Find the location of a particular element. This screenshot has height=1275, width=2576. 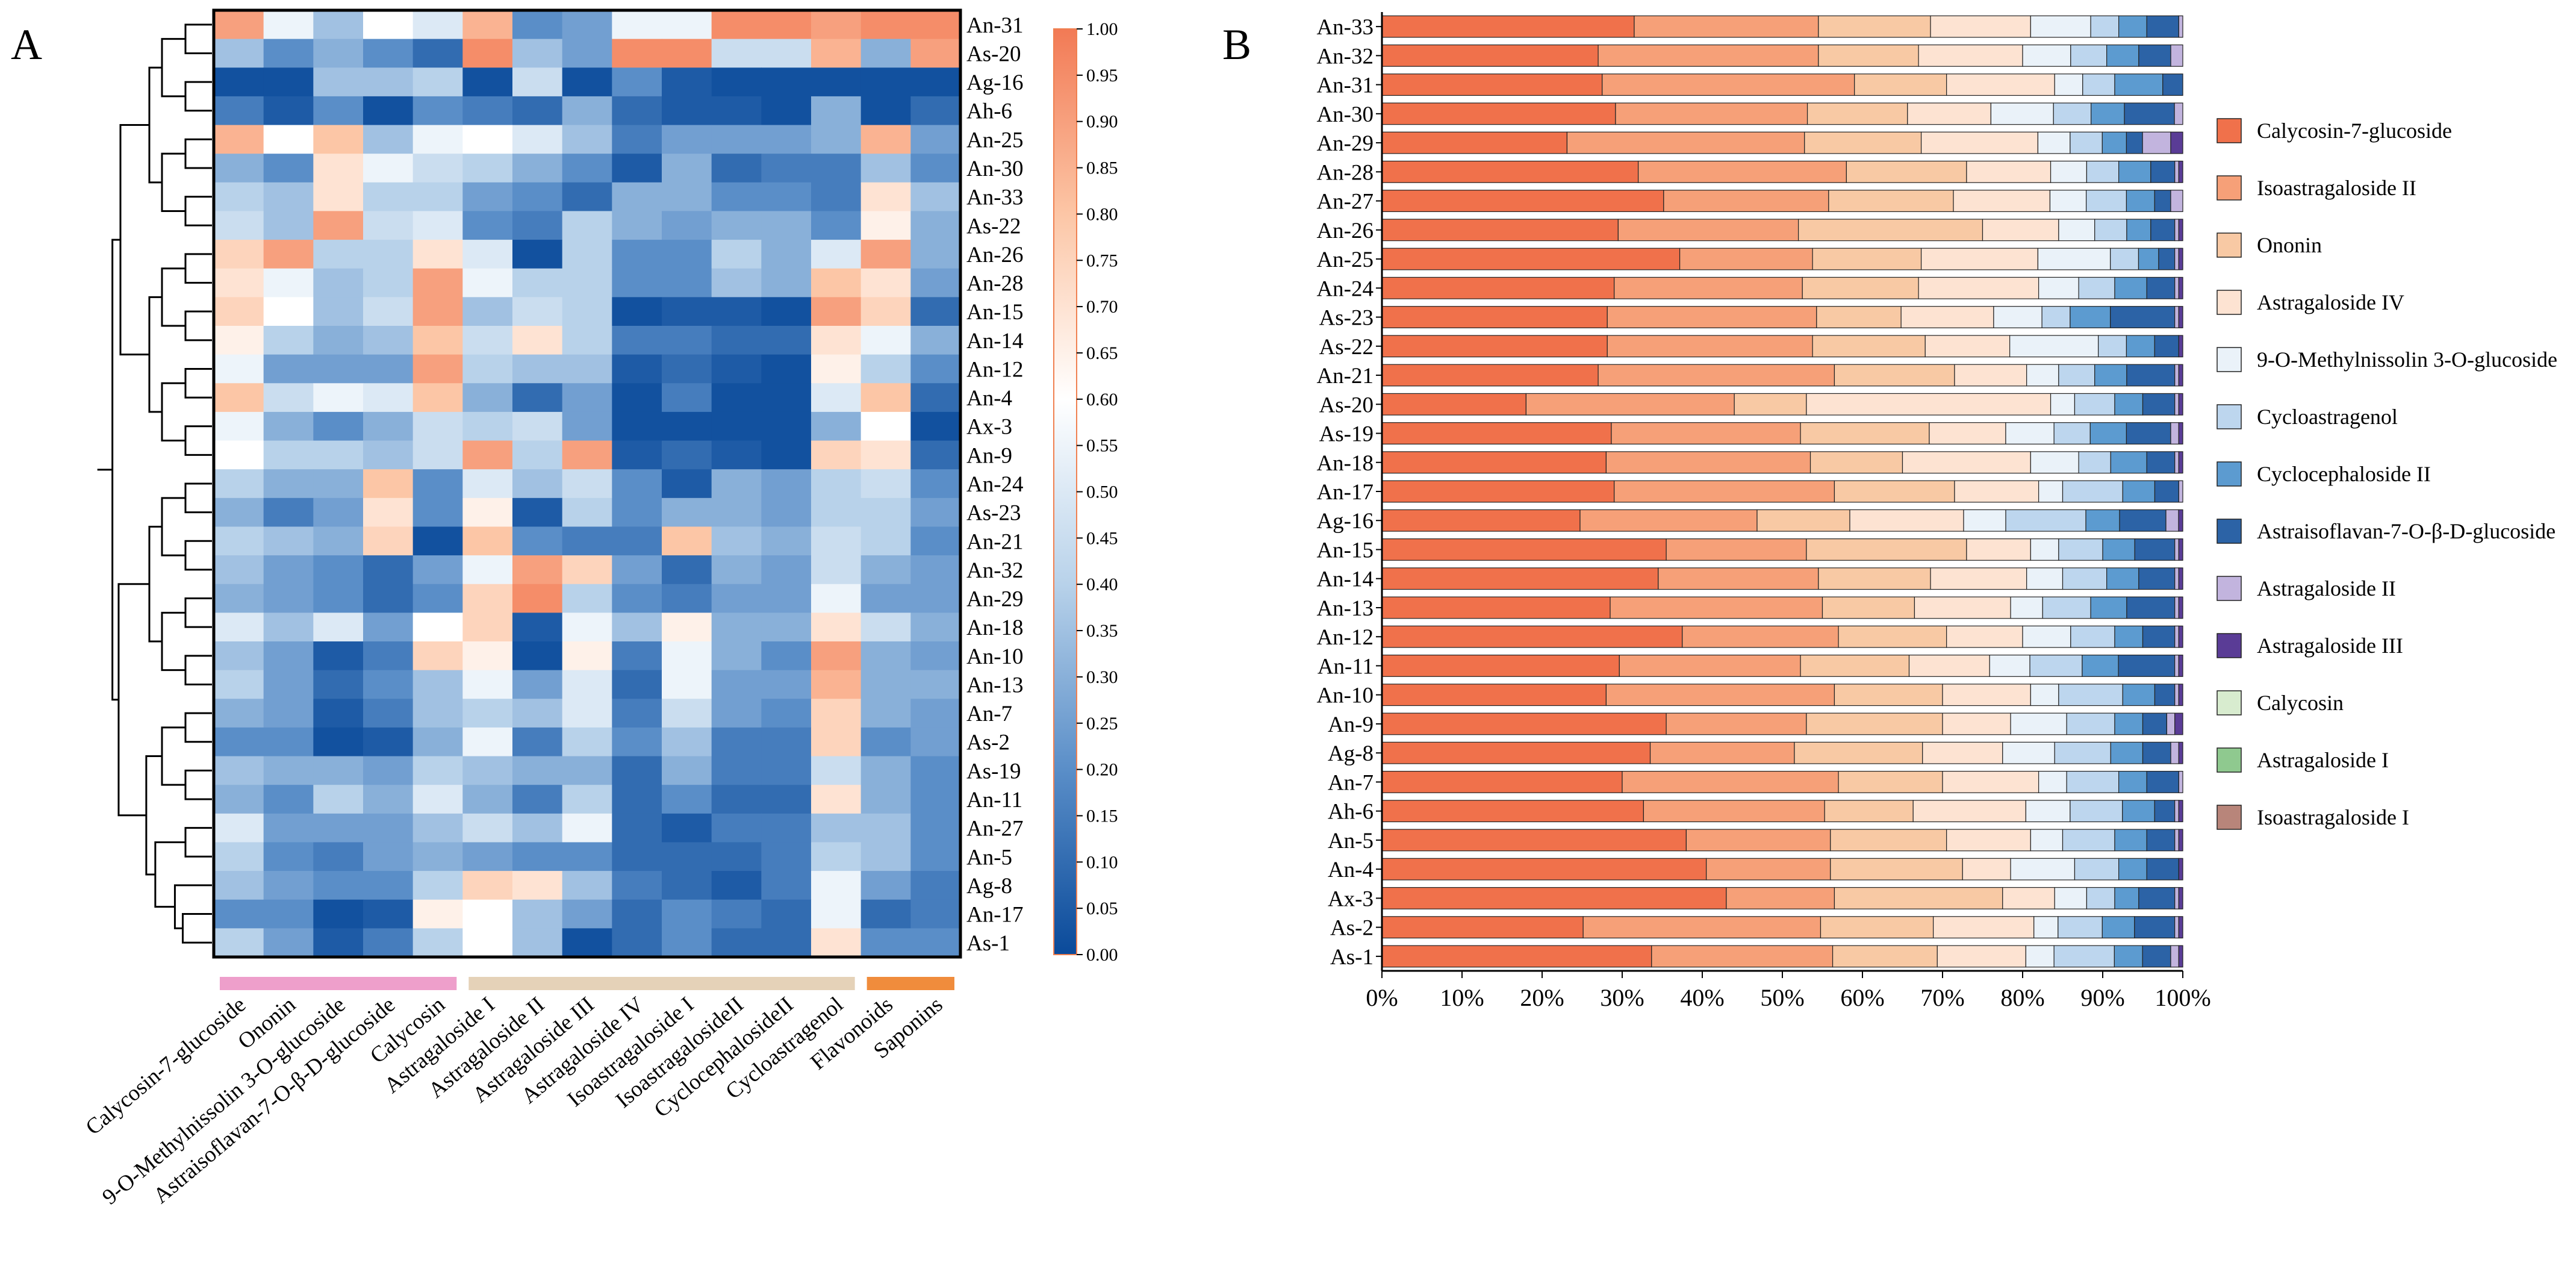

colorbar-tick-label: 0.40 is located at coordinates (1102, 584).